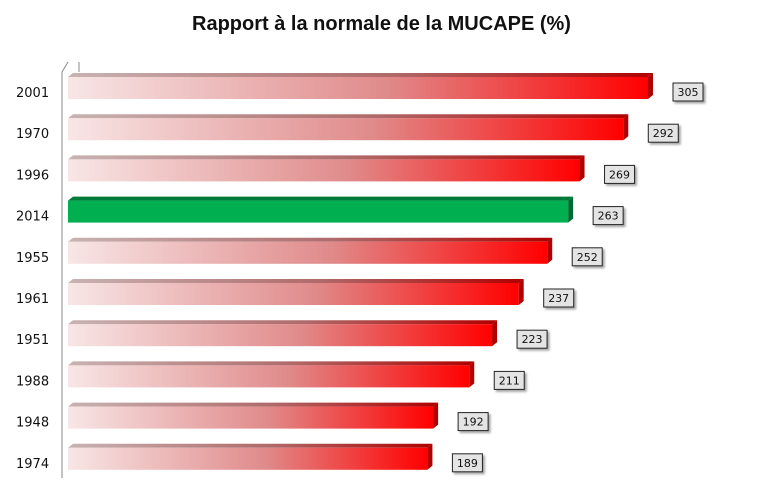 This screenshot has width=763, height=497. I want to click on data-label: 192, so click(473, 422).